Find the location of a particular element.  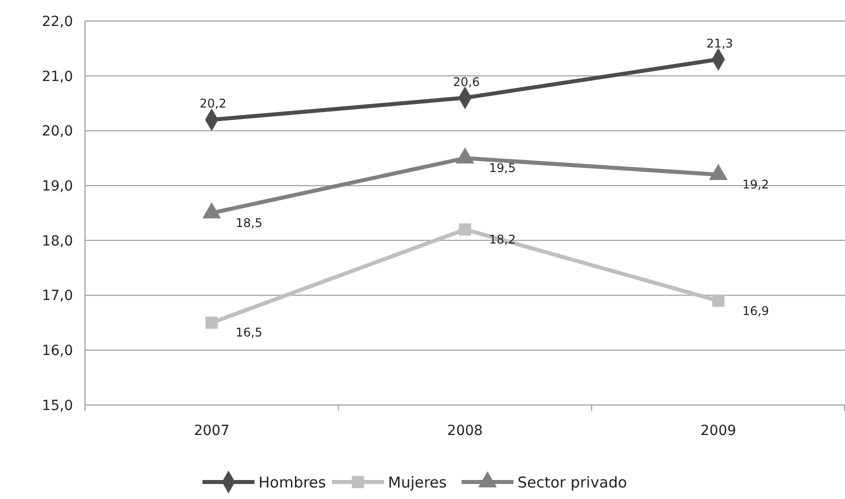

data-label: 20,2 is located at coordinates (213, 103).